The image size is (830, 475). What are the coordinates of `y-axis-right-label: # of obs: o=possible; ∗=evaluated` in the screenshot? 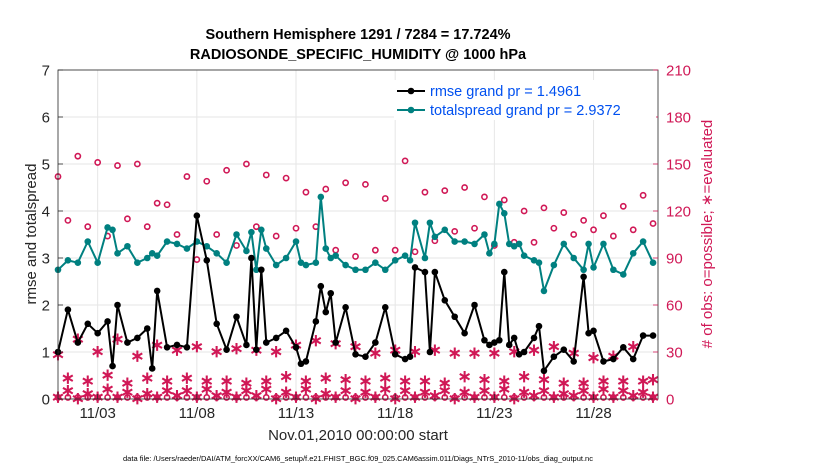 It's located at (707, 234).